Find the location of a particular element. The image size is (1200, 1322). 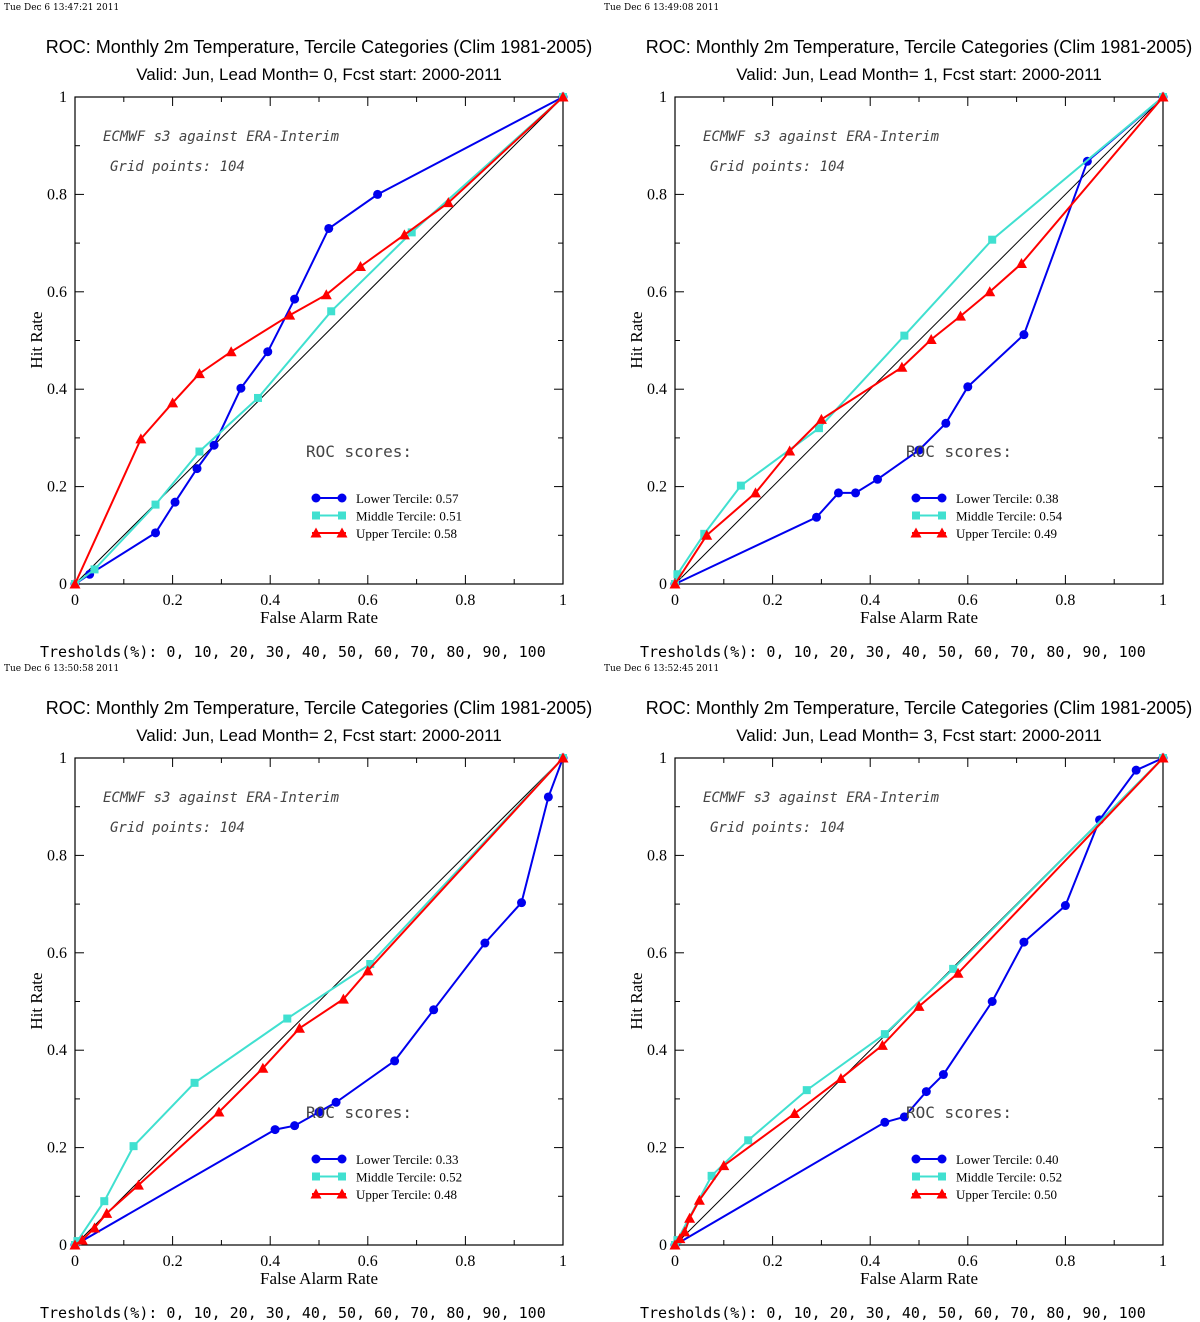

legend-entry-label: Upper Tercile: 0.49 is located at coordinates (1006, 533).